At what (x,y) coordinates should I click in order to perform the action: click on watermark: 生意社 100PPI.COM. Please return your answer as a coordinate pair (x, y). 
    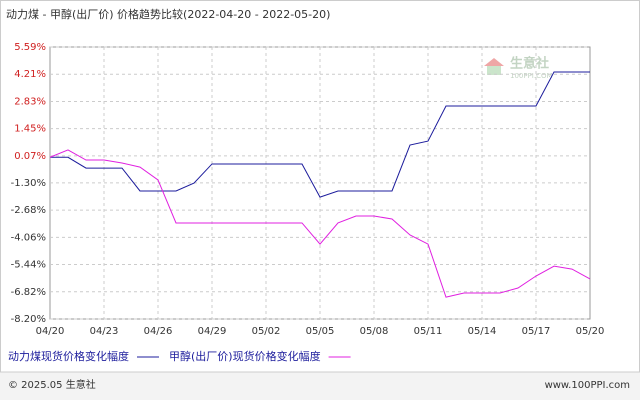
    Looking at the image, I should click on (518, 68).